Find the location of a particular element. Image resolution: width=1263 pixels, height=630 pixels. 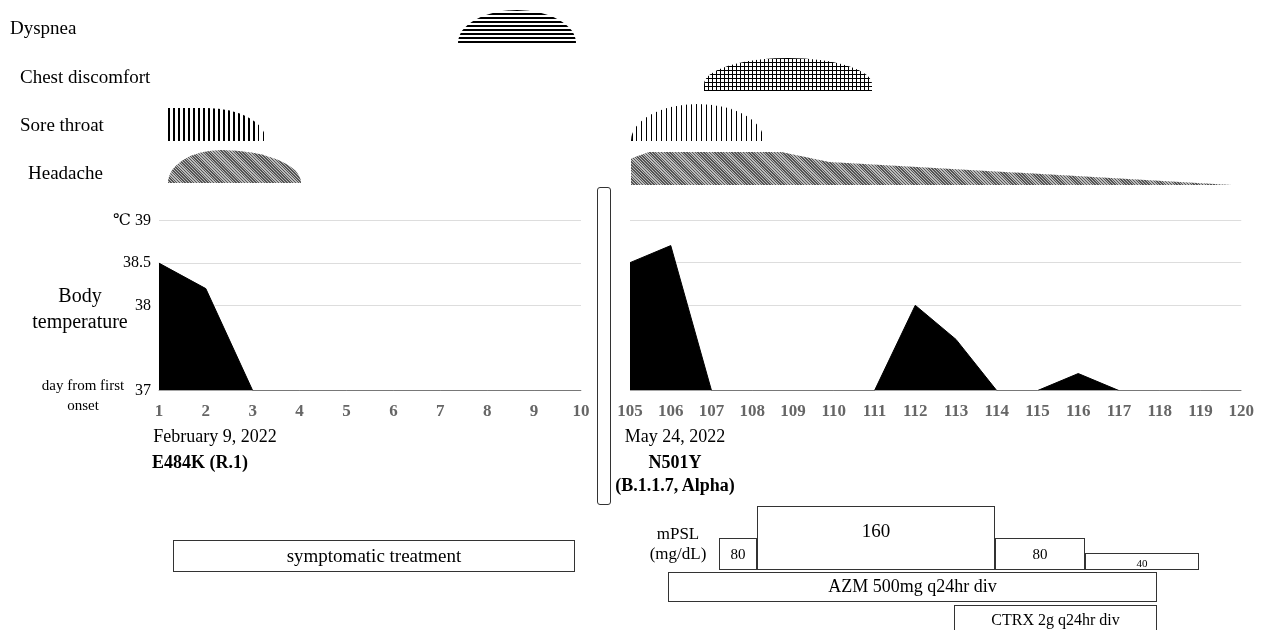

x-tick-label: 7 is located at coordinates (441, 411).